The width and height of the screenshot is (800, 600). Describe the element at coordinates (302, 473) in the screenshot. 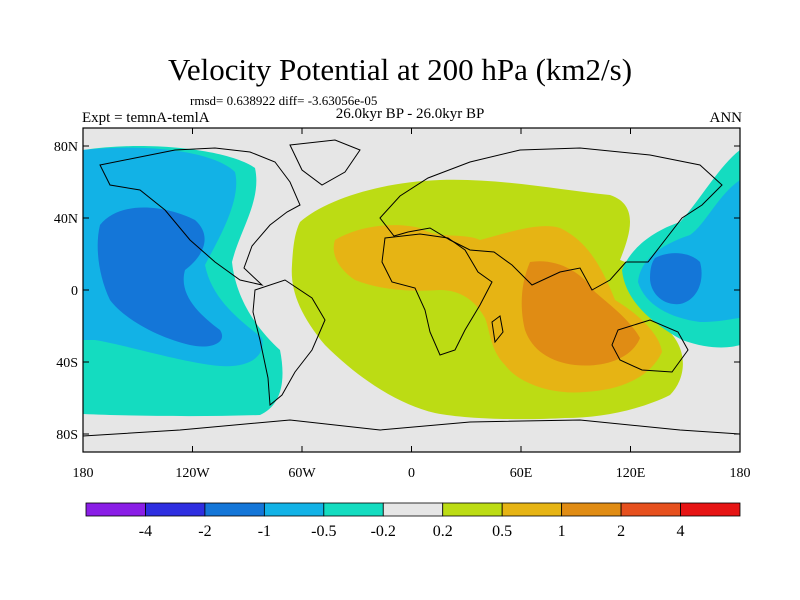

I see `lon-tick-label: 60W` at that location.